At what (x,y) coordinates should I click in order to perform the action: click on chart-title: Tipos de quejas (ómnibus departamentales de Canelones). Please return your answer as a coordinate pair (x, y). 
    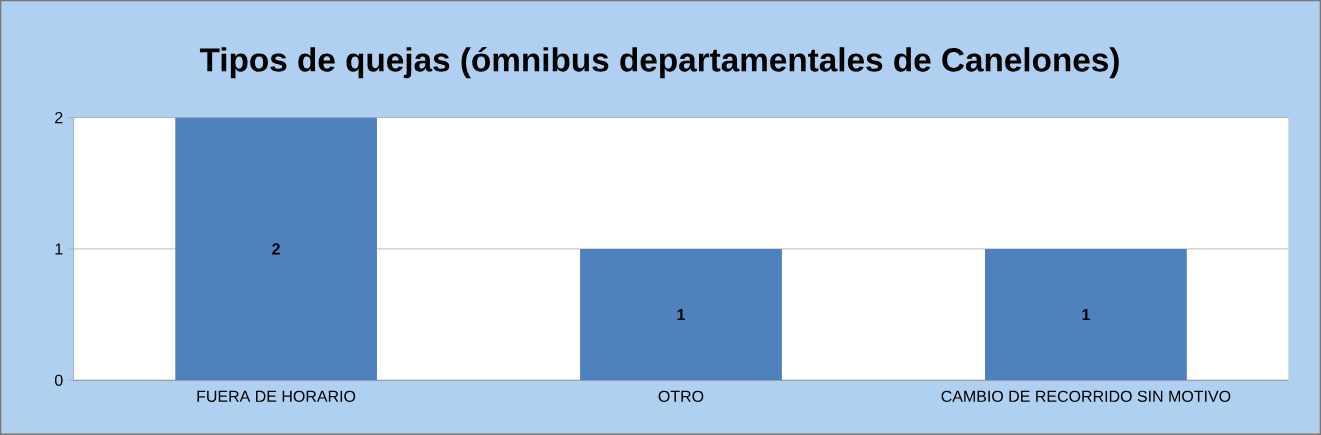
    Looking at the image, I should click on (659, 62).